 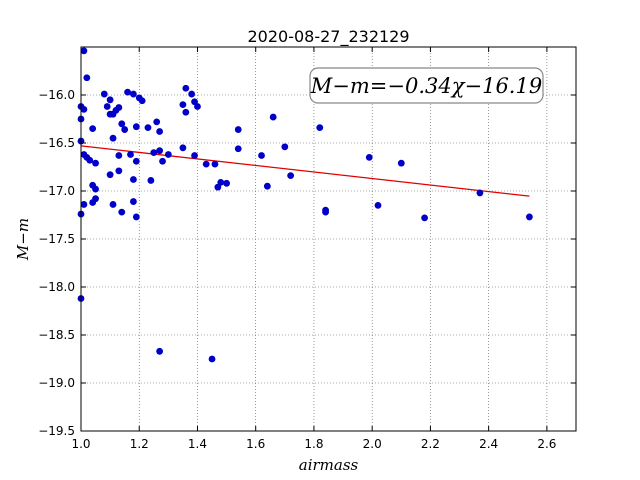 I want to click on fit-equation-frame, so click(x=426, y=85).